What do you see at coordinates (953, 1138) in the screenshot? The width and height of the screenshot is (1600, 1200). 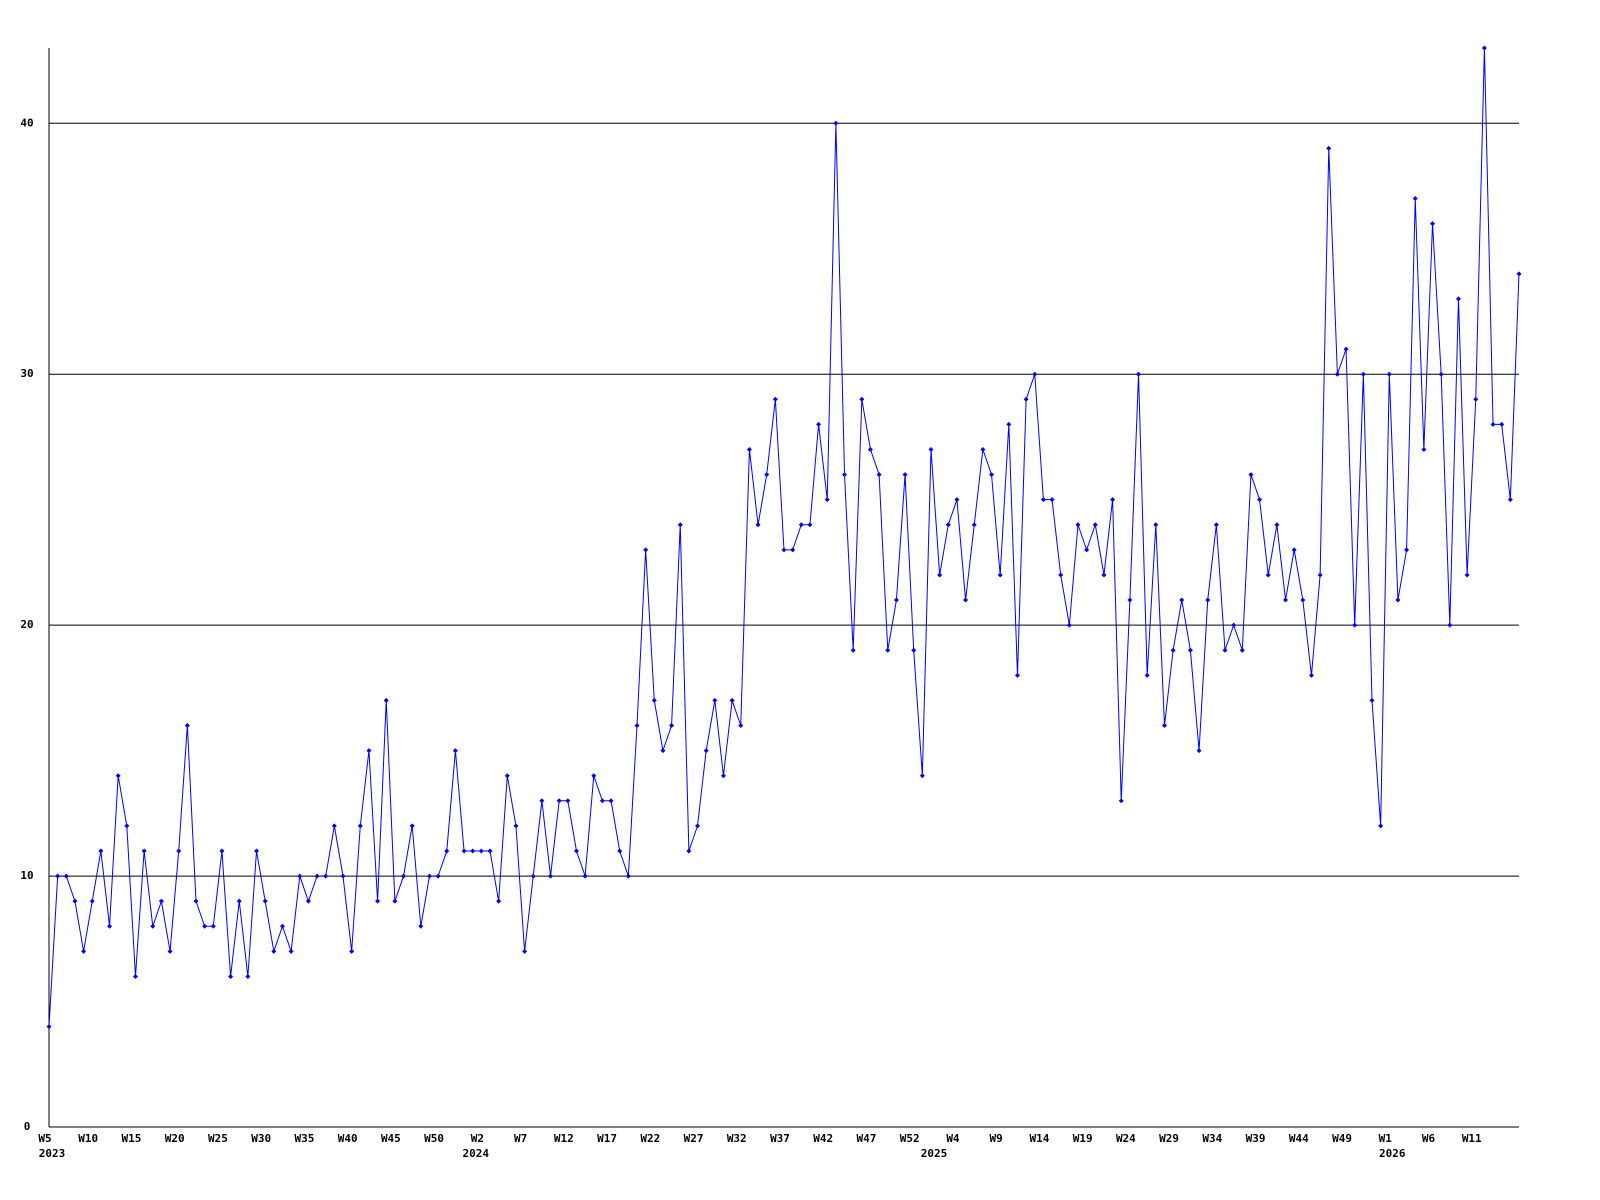 I see `x-tick-label: W4` at bounding box center [953, 1138].